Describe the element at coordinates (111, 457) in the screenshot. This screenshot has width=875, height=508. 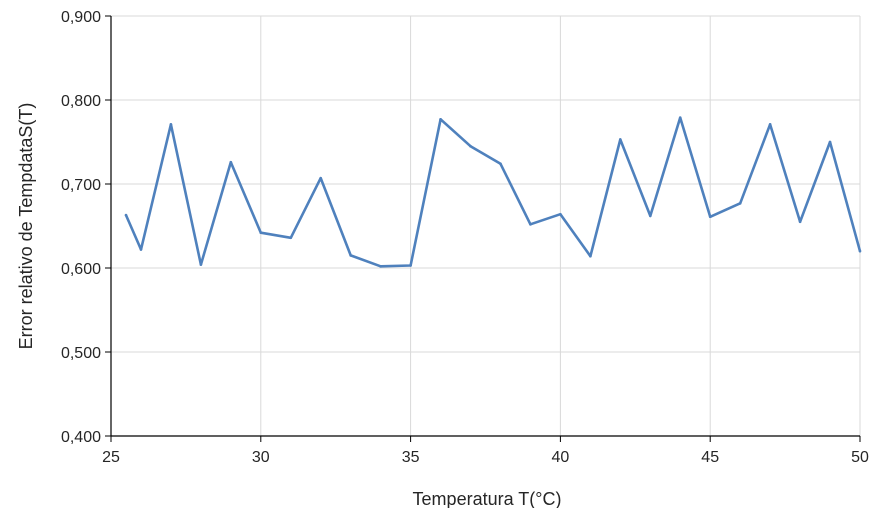
I see `x-tick-label: 25` at that location.